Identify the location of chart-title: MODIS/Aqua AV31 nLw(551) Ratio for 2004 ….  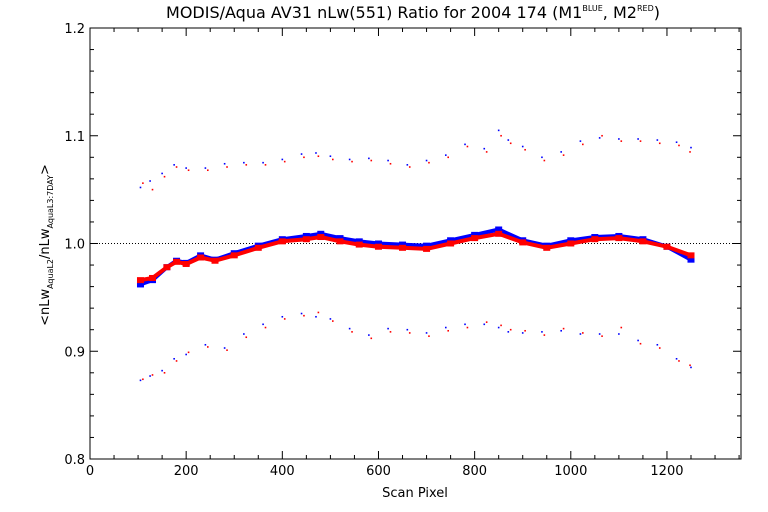
(413, 12).